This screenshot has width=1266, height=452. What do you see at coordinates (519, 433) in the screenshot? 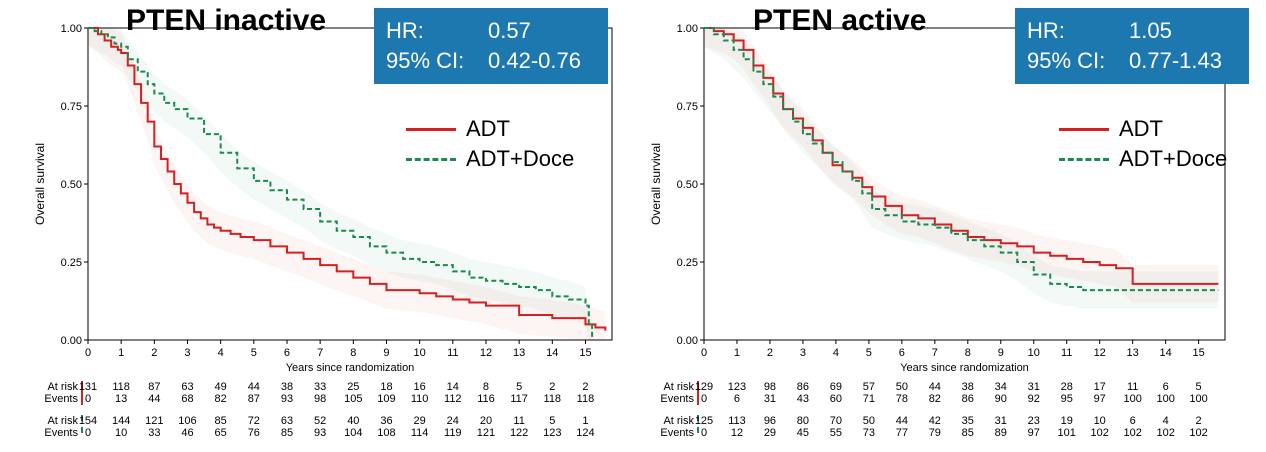
I see `risk-value: 122` at bounding box center [519, 433].